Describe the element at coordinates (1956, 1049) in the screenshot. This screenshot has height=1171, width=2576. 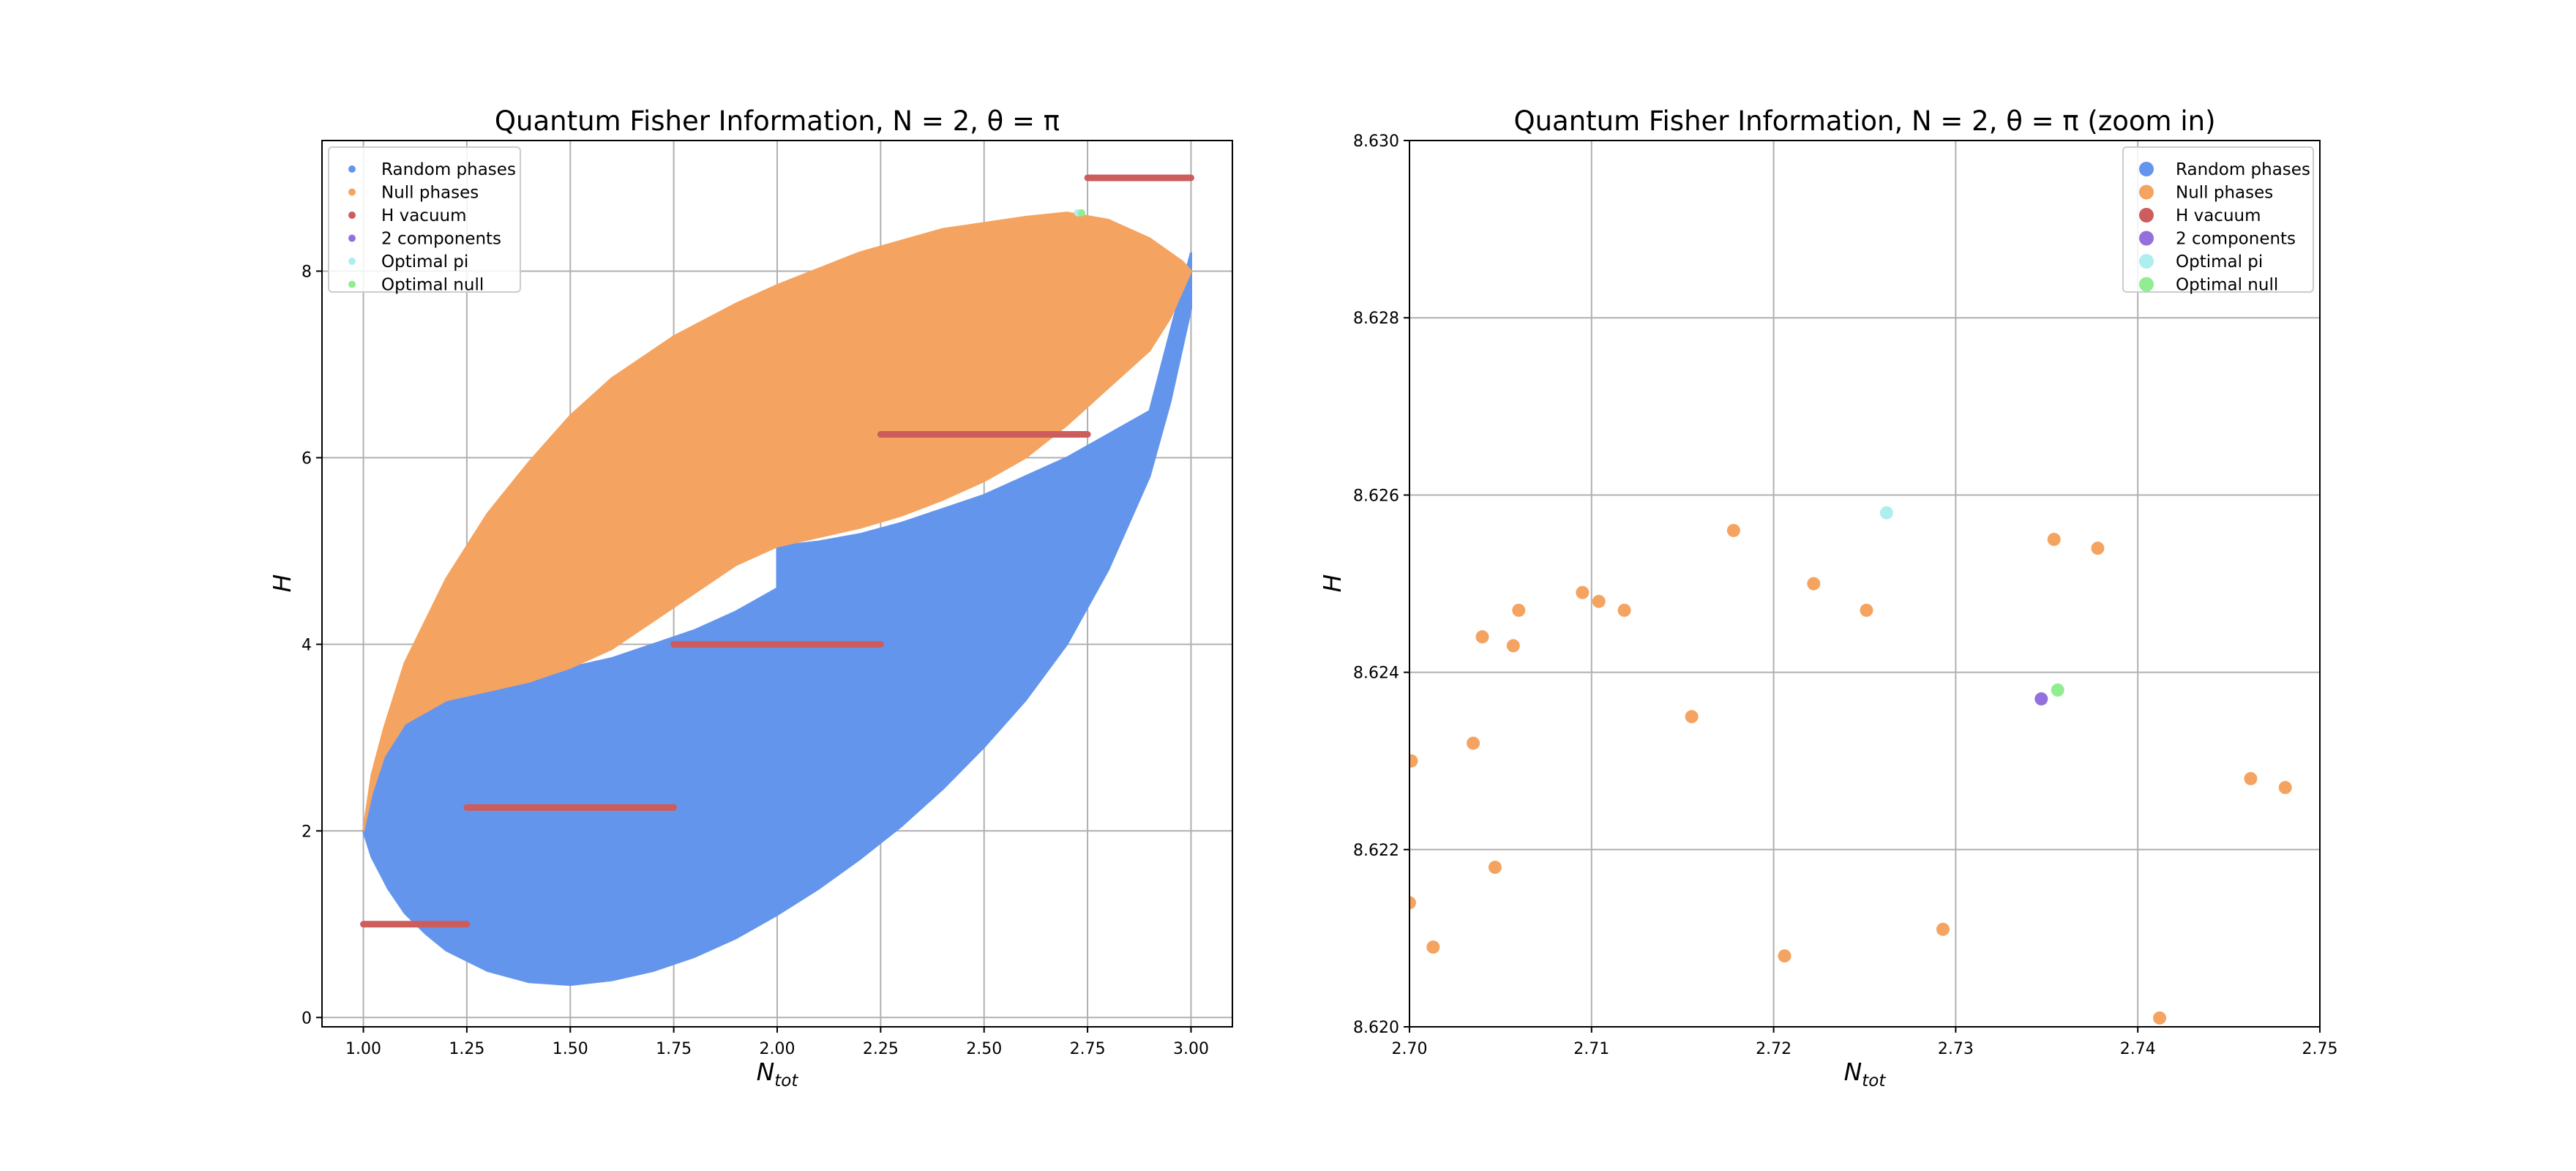
I see `x-tick-label: 2.73` at that location.